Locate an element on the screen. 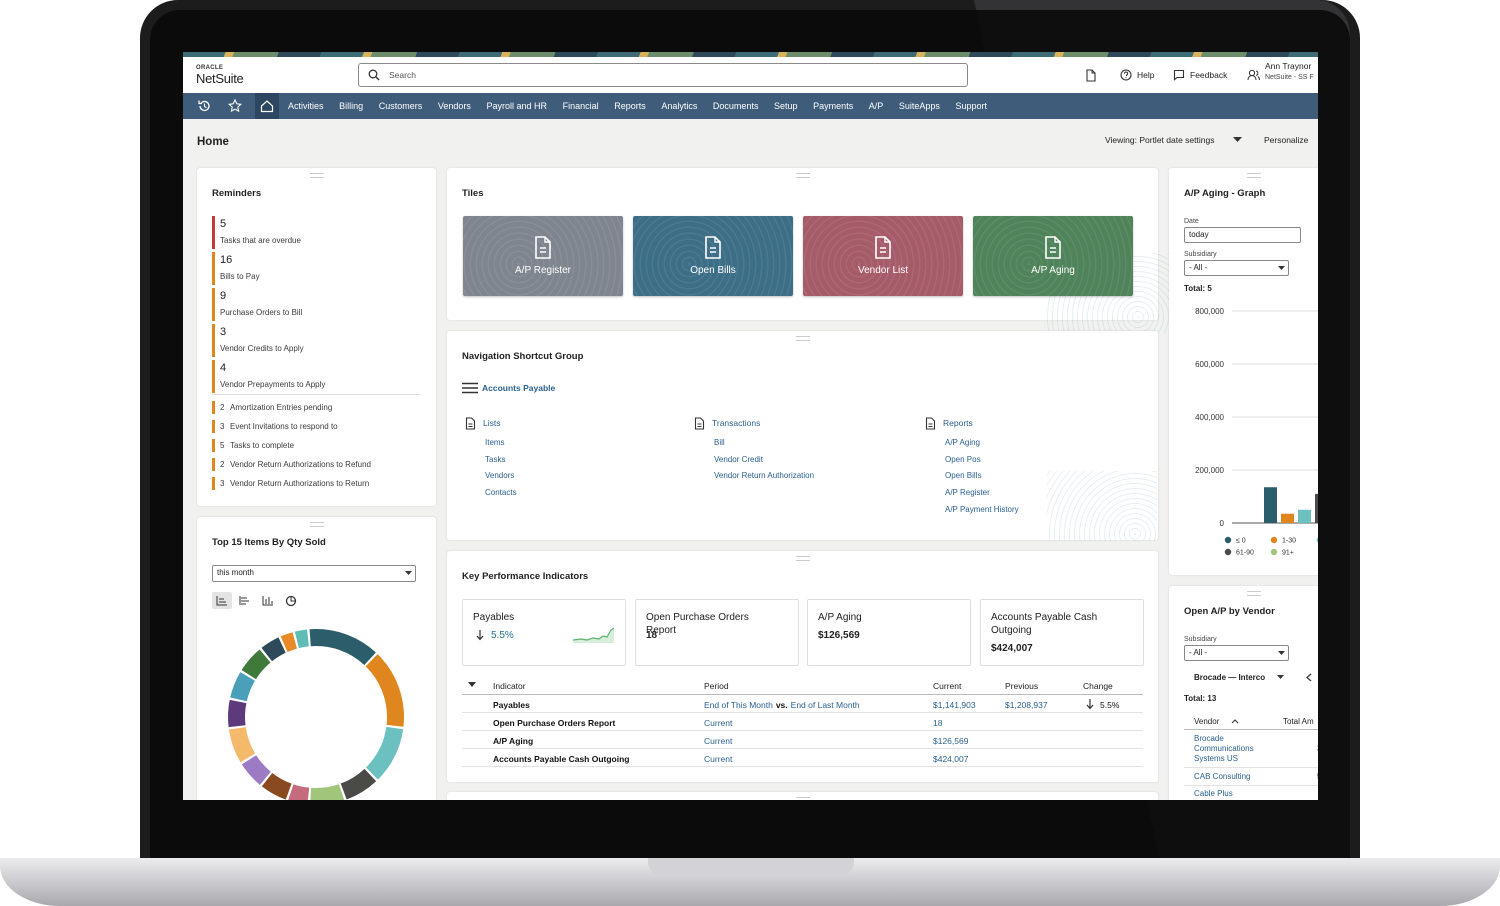 This screenshot has height=906, width=1500. kpi-previous: $1,208,937 is located at coordinates (1026, 705).